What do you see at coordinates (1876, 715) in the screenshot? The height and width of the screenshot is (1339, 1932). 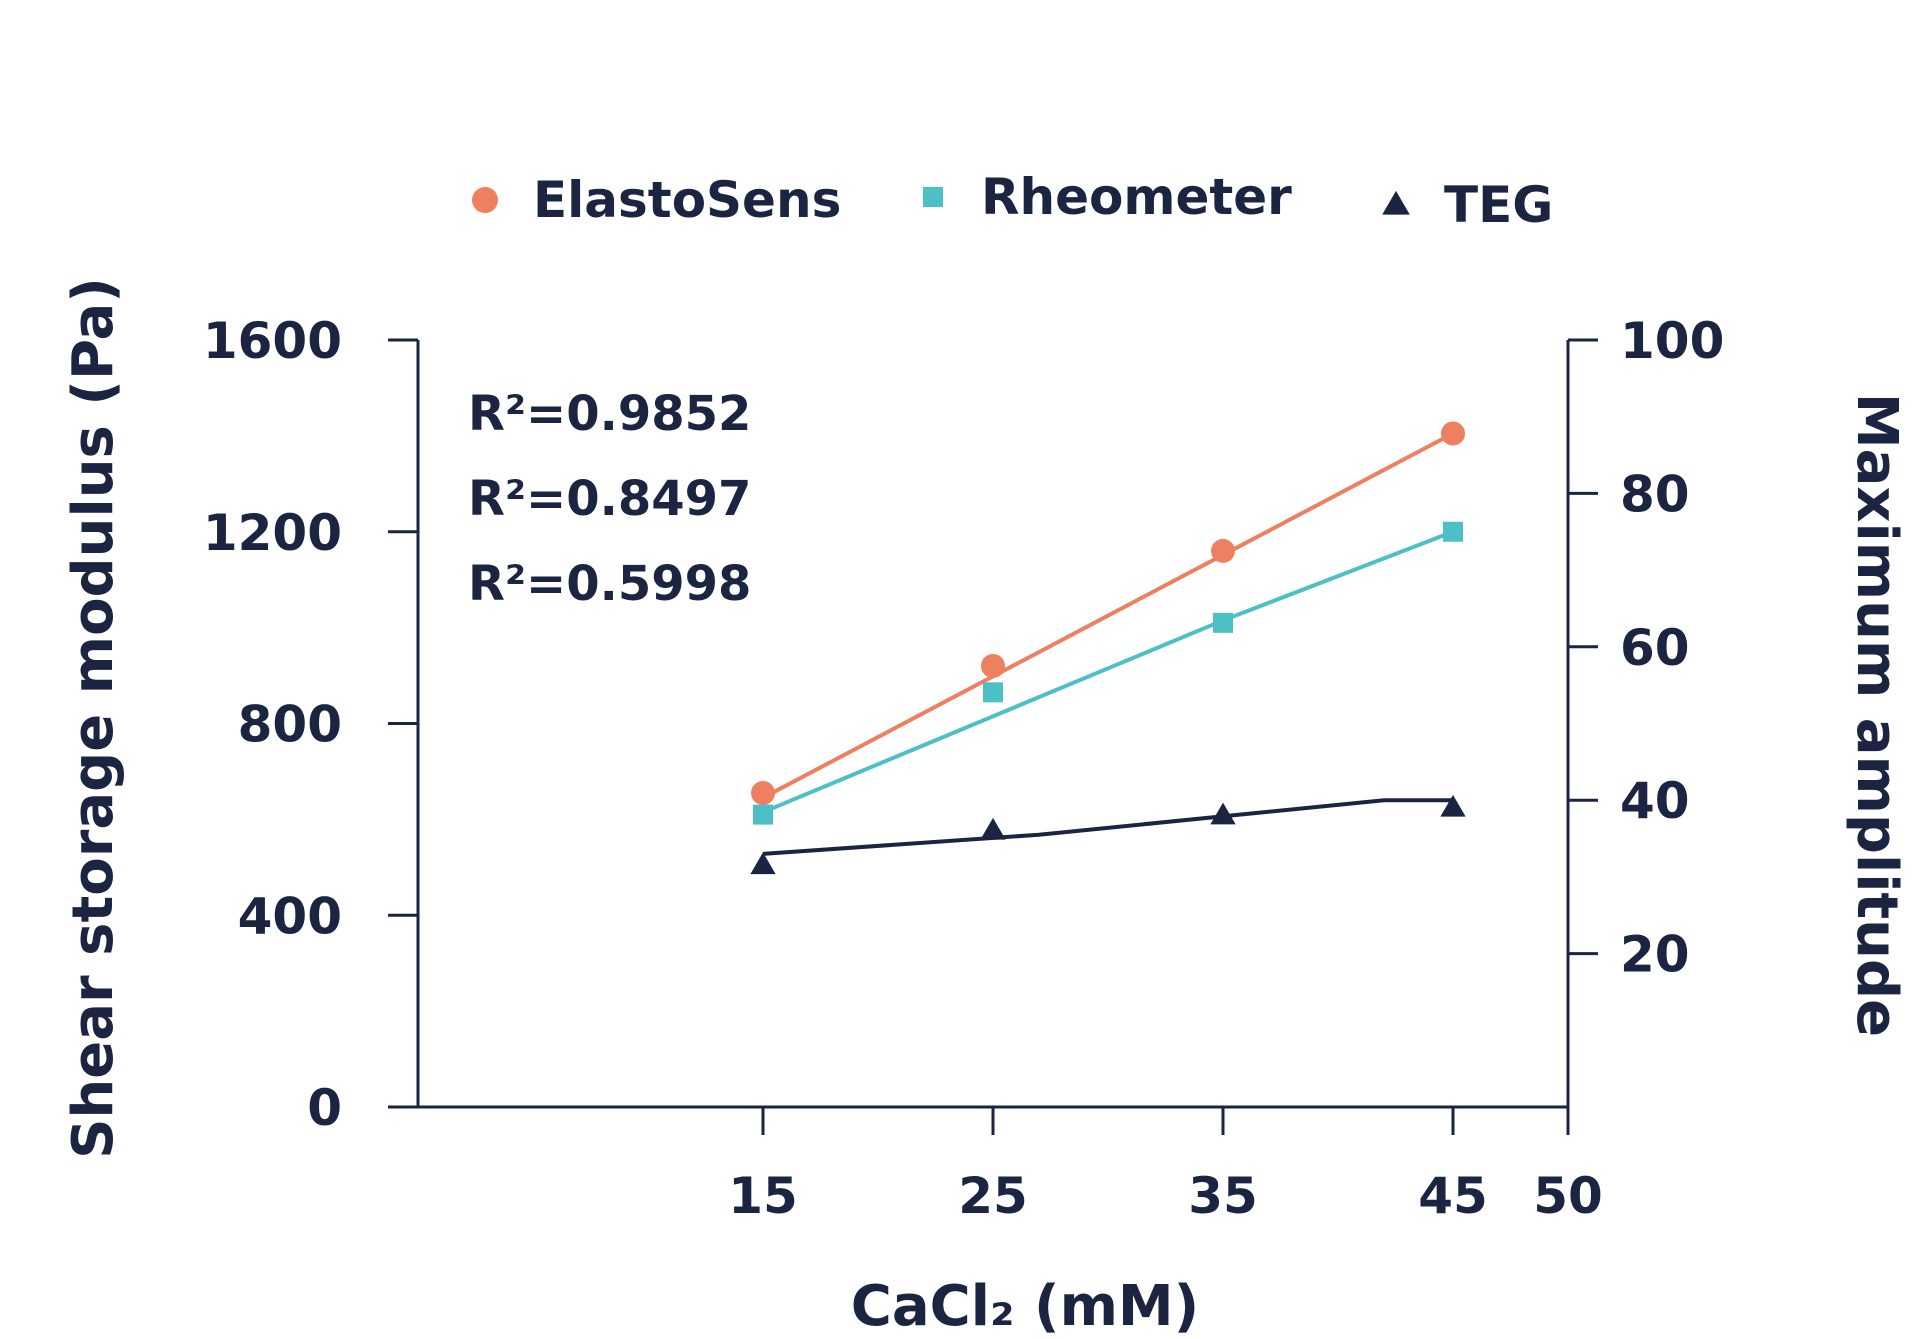 I see `y2-axis-title: Maximum amplitude` at bounding box center [1876, 715].